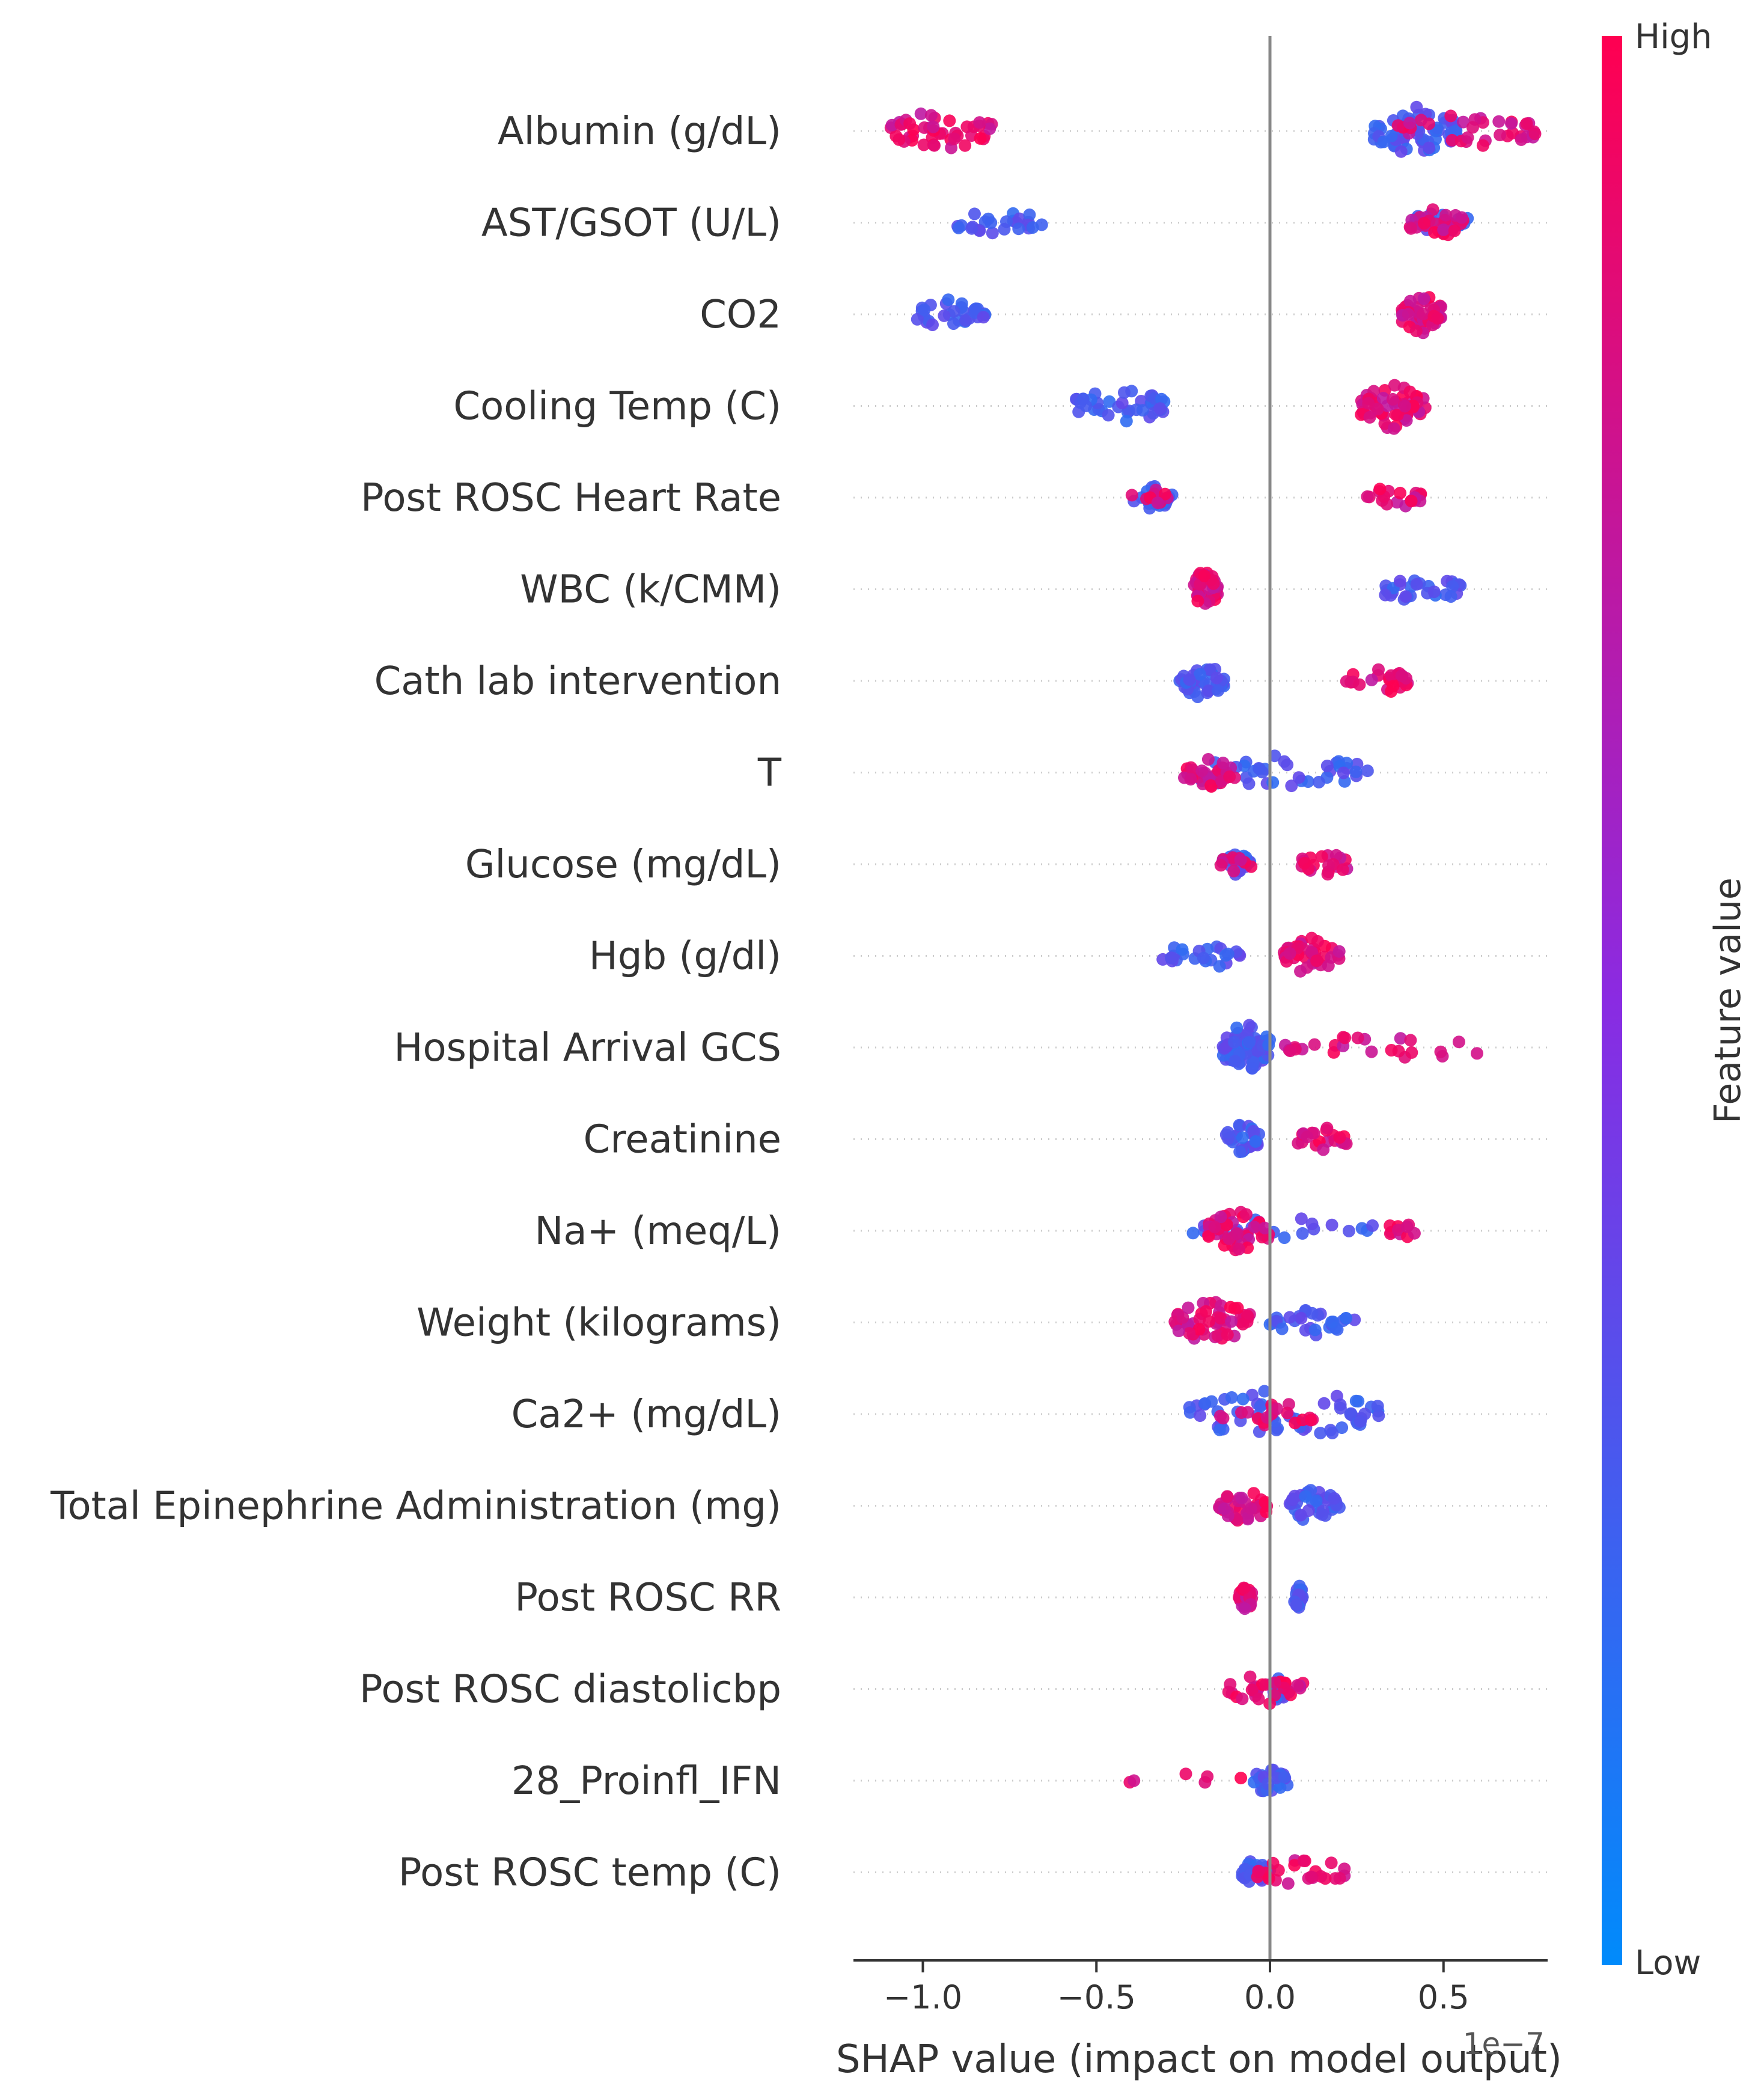  What do you see at coordinates (1673, 36) in the screenshot?
I see `colorbar-high-label: High` at bounding box center [1673, 36].